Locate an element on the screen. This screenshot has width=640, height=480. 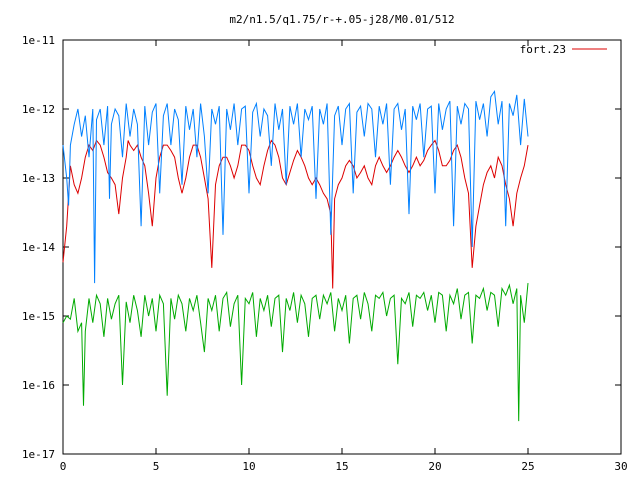
legend: fort.23 is located at coordinates (563, 49).